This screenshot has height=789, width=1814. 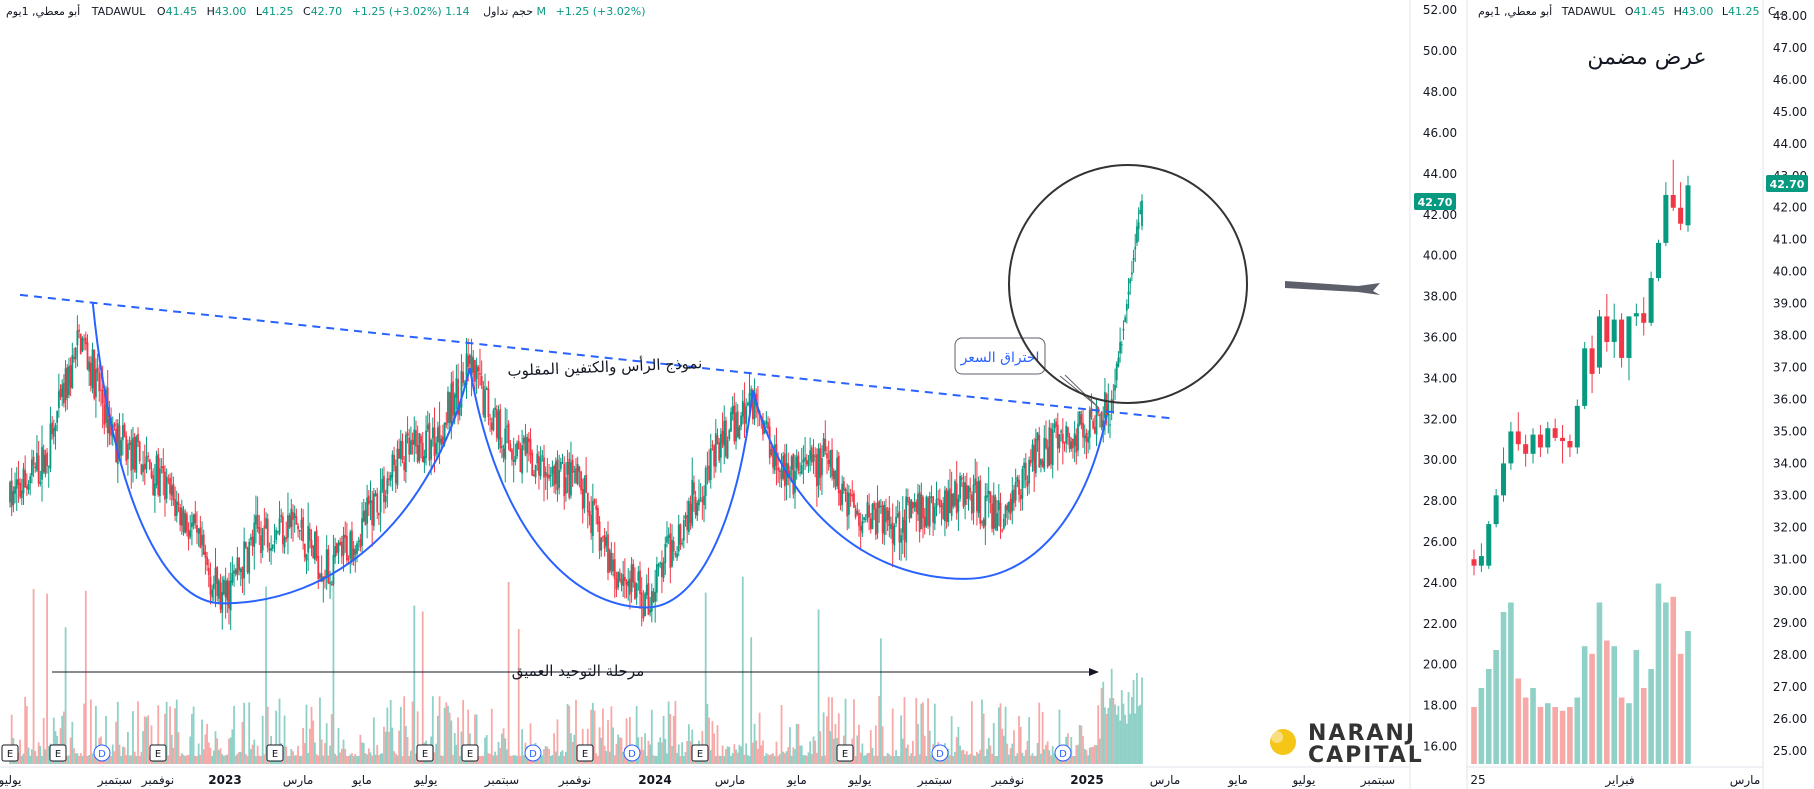 I want to click on earnings-marker, so click(x=158, y=753).